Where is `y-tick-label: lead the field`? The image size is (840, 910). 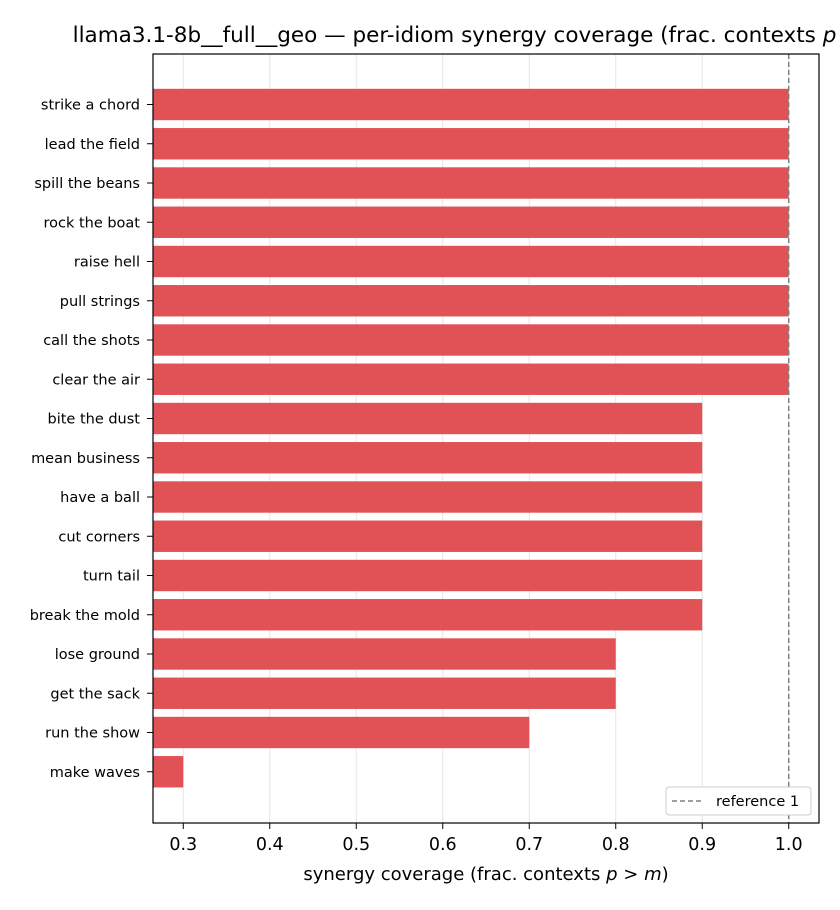 y-tick-label: lead the field is located at coordinates (92, 145).